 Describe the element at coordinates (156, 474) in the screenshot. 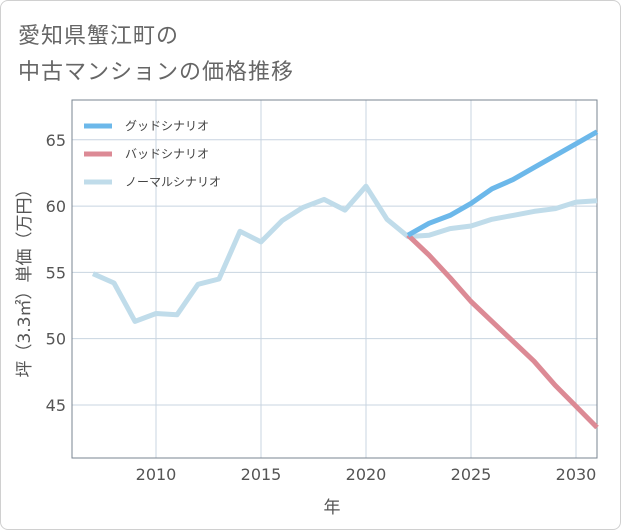

I see `x-tick-label: 2010` at that location.